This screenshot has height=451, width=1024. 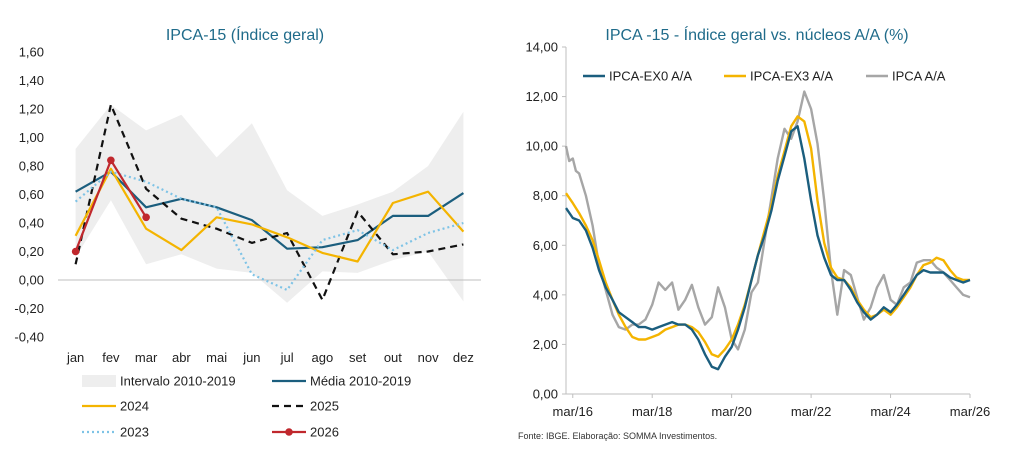 What do you see at coordinates (31, 251) in the screenshot?
I see `y-tick-label: 0,20` at bounding box center [31, 251].